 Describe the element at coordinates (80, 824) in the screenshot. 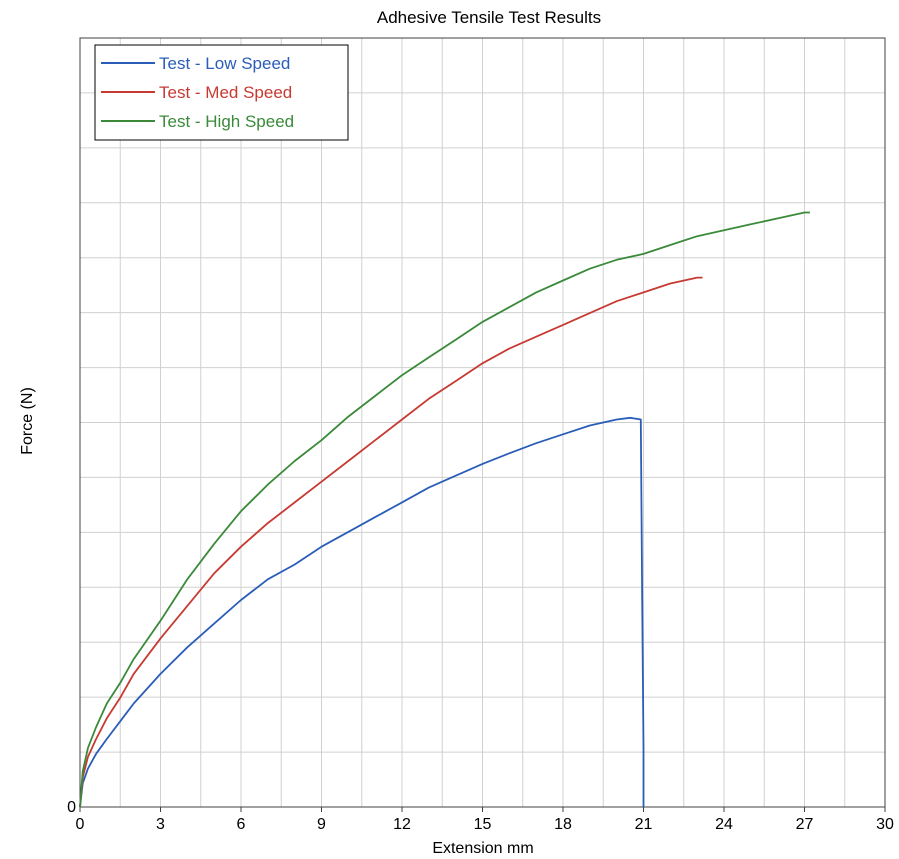

I see `x-tick-label: 0` at that location.